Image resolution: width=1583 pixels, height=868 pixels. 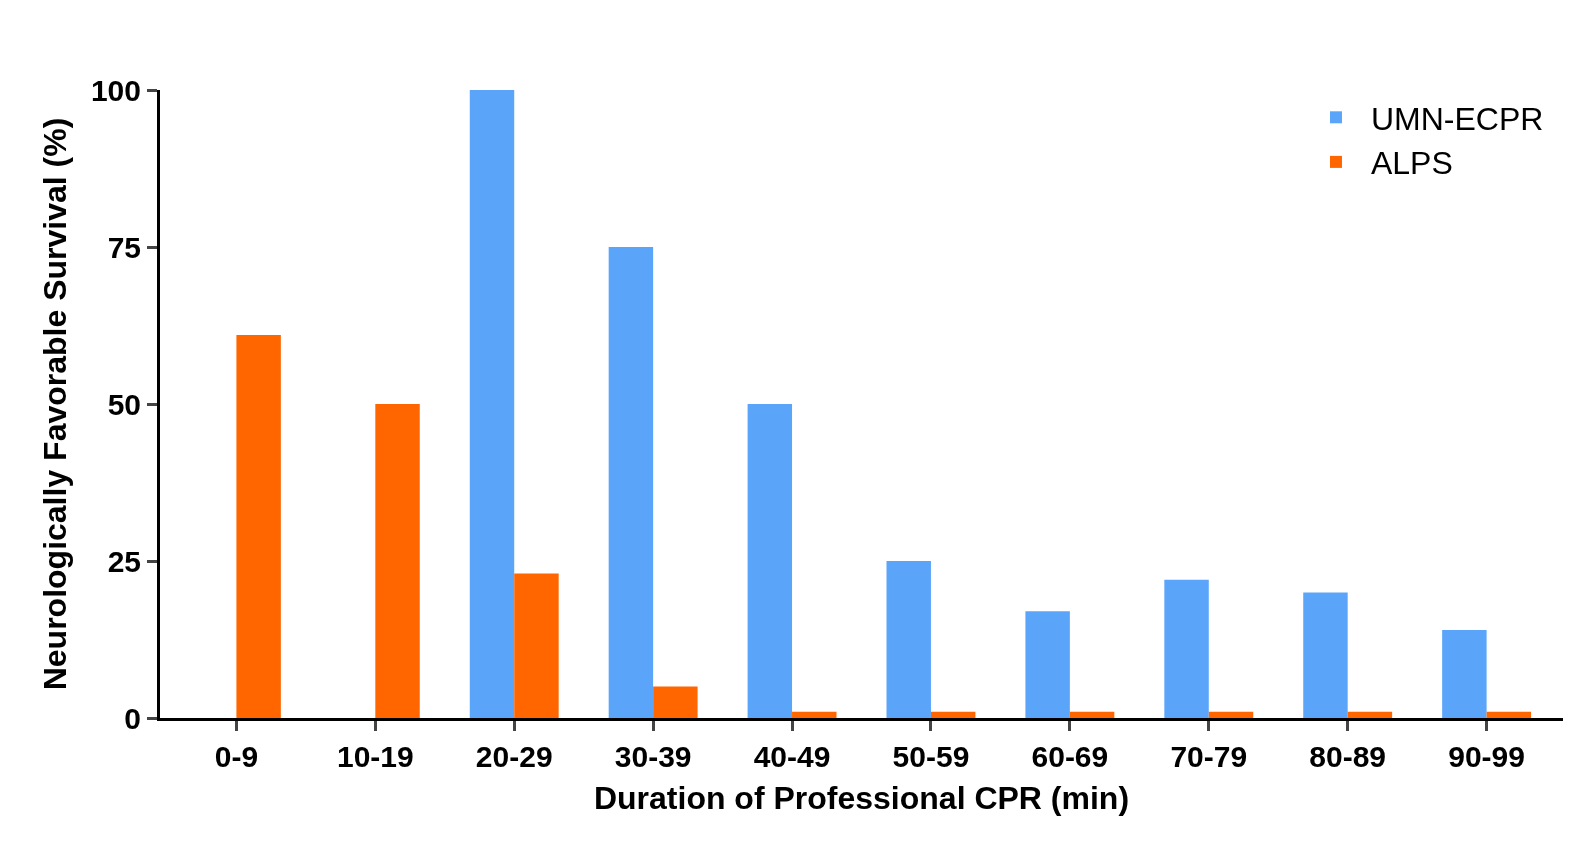 I want to click on legend-label: UMN-ECPR, so click(x=1457, y=118).